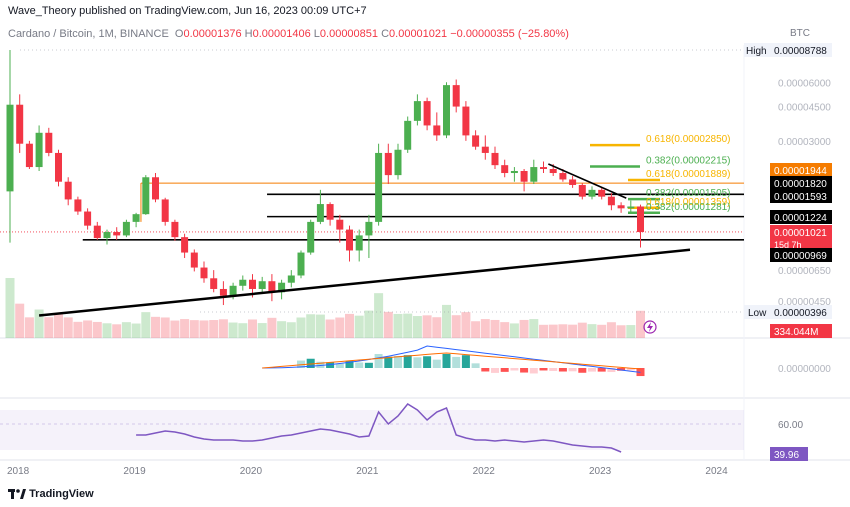  Describe the element at coordinates (88, 34) in the screenshot. I see `symbol-name: Cardano / Bitcoin, 1M, BINANCE` at that location.